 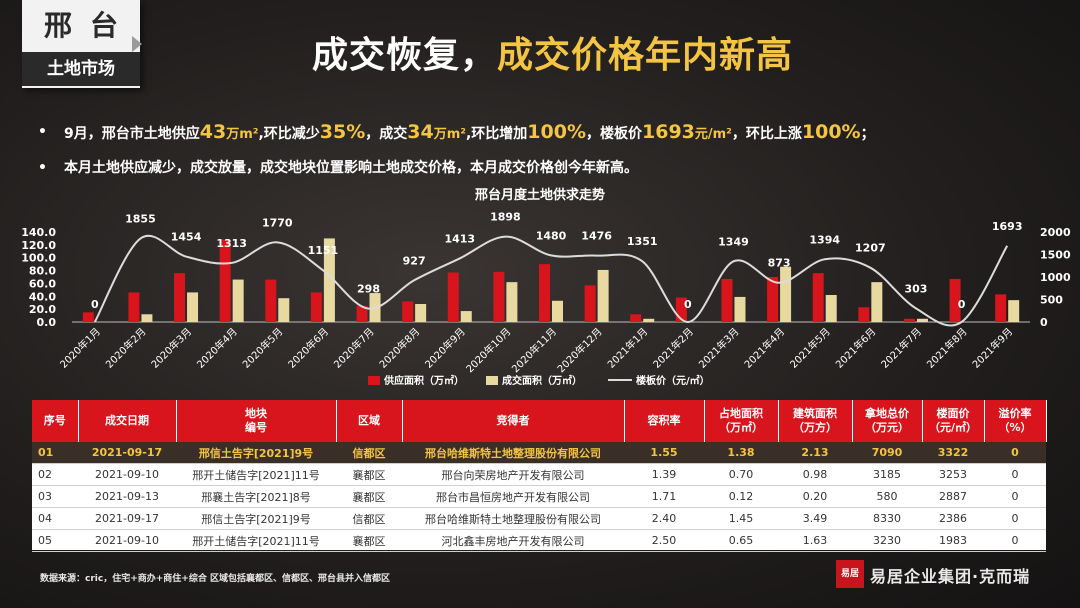 I want to click on table-cell: 1983, so click(x=953, y=540).